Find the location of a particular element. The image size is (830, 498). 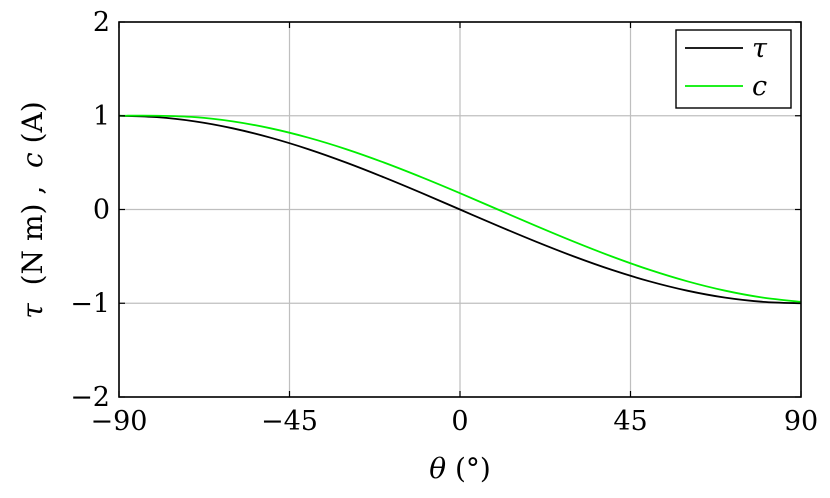

y-tick-label-3: 1 is located at coordinates (101, 116).